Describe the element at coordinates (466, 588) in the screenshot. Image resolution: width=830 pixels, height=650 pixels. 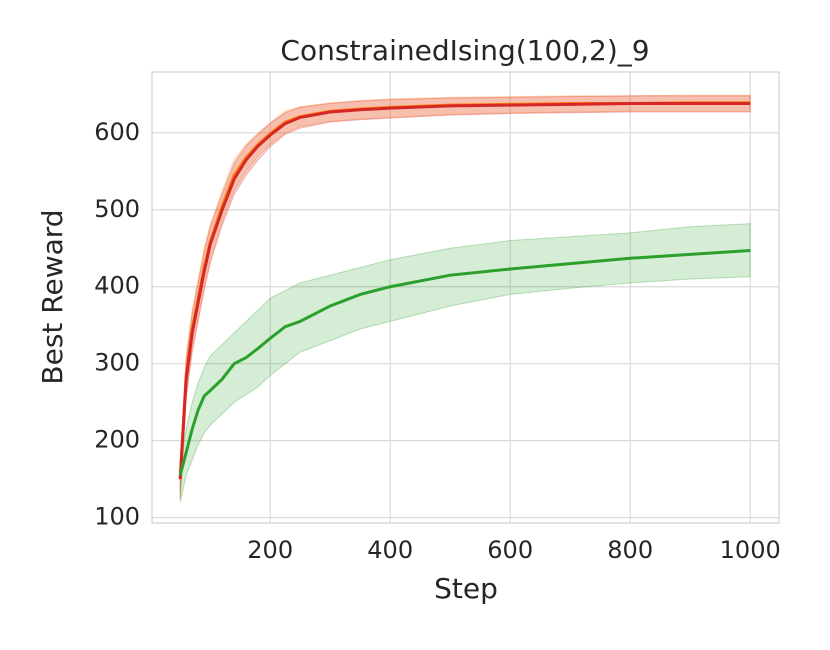
I see `x-axis-label: Step` at that location.